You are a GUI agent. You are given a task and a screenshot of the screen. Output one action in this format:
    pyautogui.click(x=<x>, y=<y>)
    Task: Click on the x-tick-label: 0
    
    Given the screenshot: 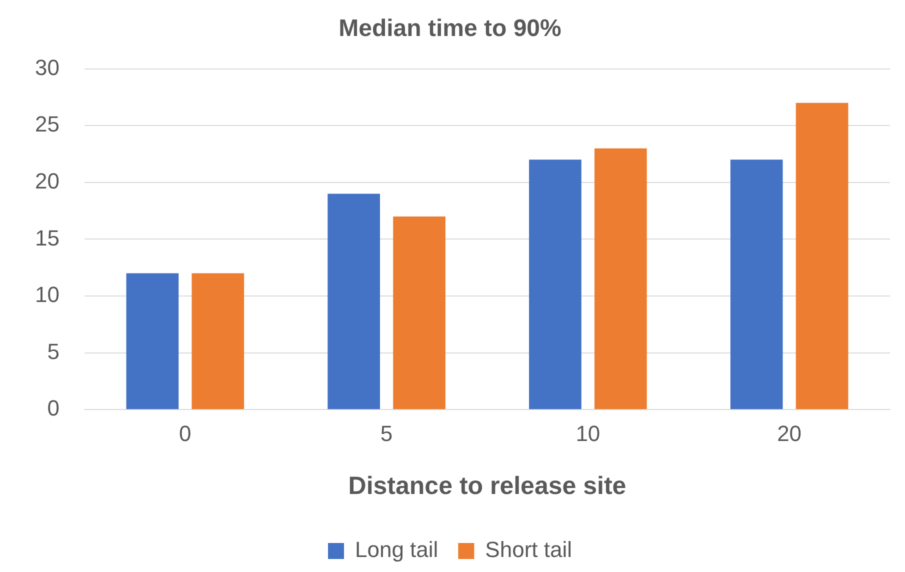 What is the action you would take?
    pyautogui.click(x=185, y=433)
    